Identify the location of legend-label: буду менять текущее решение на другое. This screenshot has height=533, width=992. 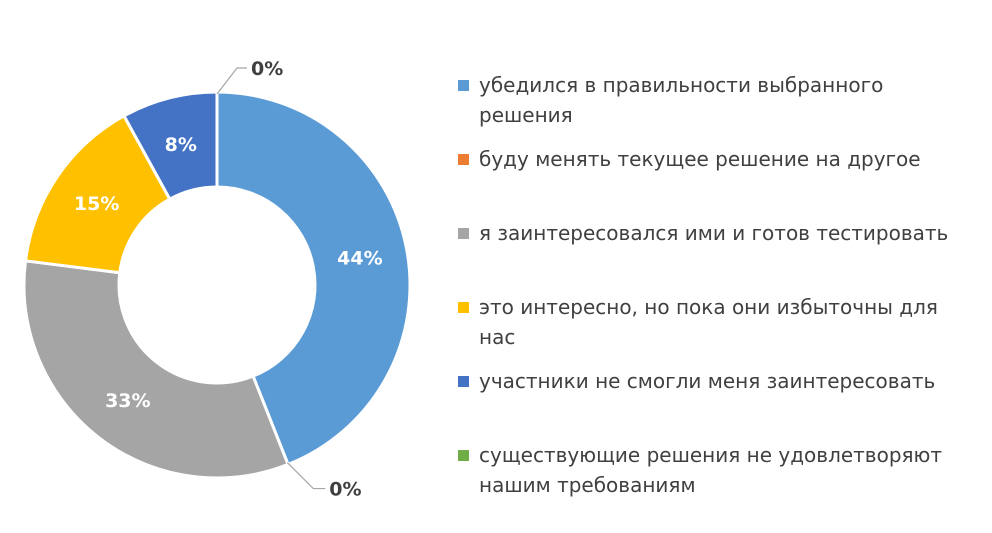
(700, 159).